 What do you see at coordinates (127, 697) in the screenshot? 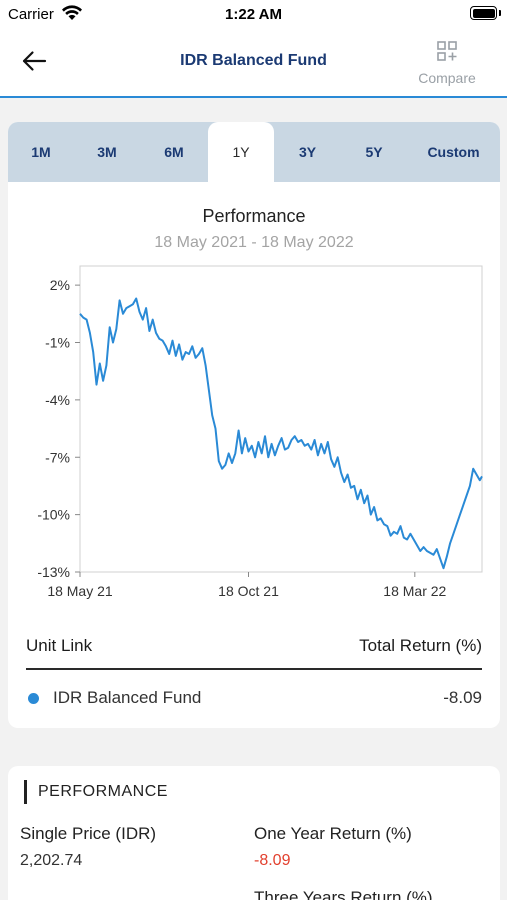
I see `legend-fund-name: IDR Balanced Fund` at bounding box center [127, 697].